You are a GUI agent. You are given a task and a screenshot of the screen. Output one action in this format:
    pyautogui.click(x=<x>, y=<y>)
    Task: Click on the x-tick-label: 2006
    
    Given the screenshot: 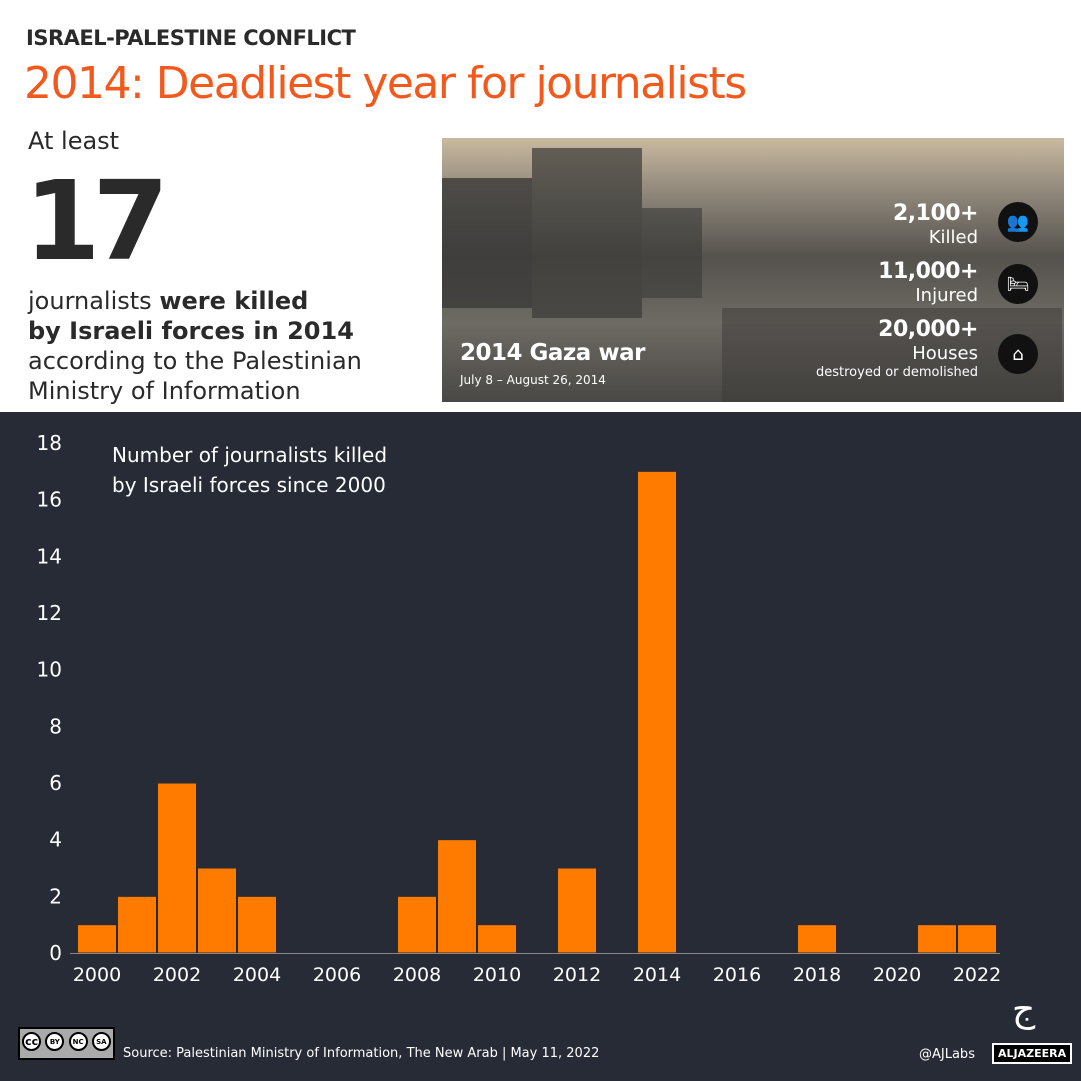 What is the action you would take?
    pyautogui.click(x=337, y=975)
    